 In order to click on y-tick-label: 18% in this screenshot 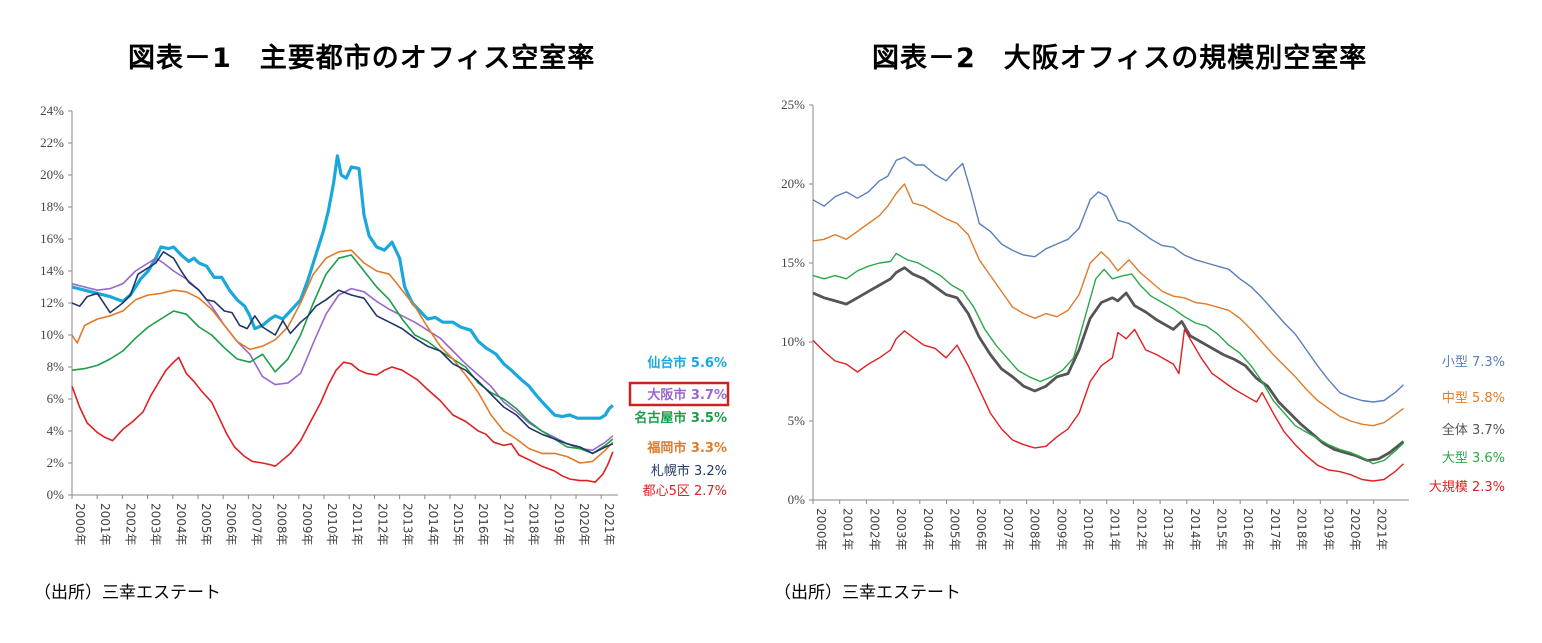, I will do `click(52, 206)`.